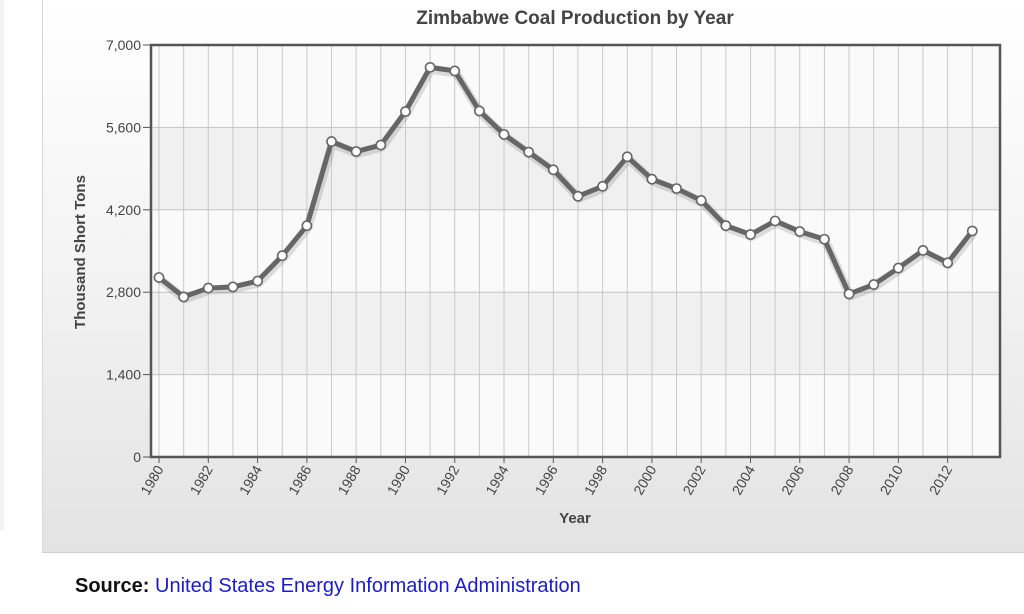 Image resolution: width=1024 pixels, height=614 pixels. Describe the element at coordinates (596, 479) in the screenshot. I see `x-tick-label: 1998` at that location.